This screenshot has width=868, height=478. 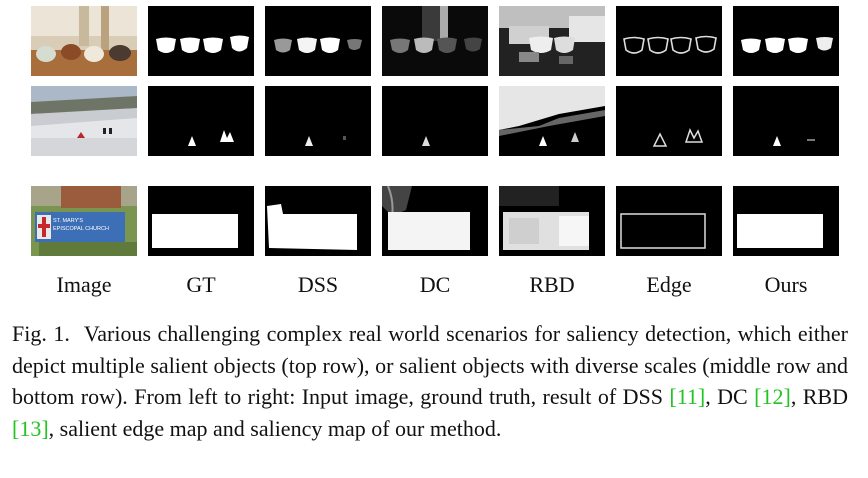 What do you see at coordinates (786, 221) in the screenshot?
I see `ours-map-sign` at bounding box center [786, 221].